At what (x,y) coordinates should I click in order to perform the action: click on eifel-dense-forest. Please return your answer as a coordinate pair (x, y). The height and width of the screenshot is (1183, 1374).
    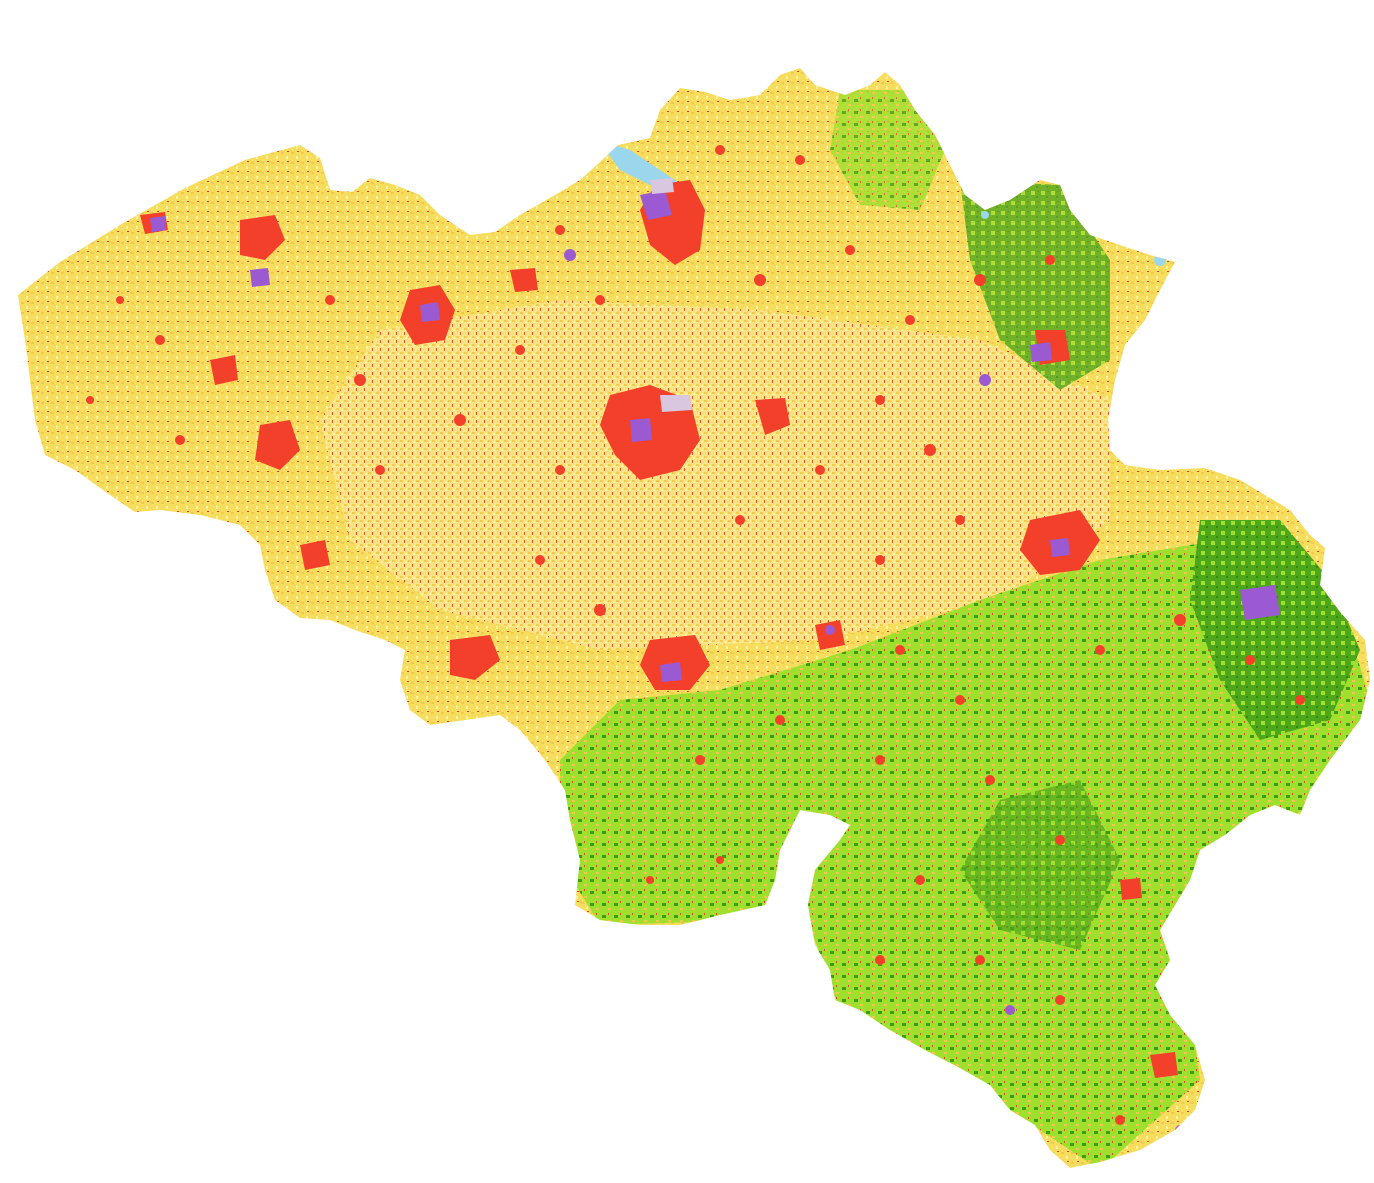
    Looking at the image, I should click on (1275, 630).